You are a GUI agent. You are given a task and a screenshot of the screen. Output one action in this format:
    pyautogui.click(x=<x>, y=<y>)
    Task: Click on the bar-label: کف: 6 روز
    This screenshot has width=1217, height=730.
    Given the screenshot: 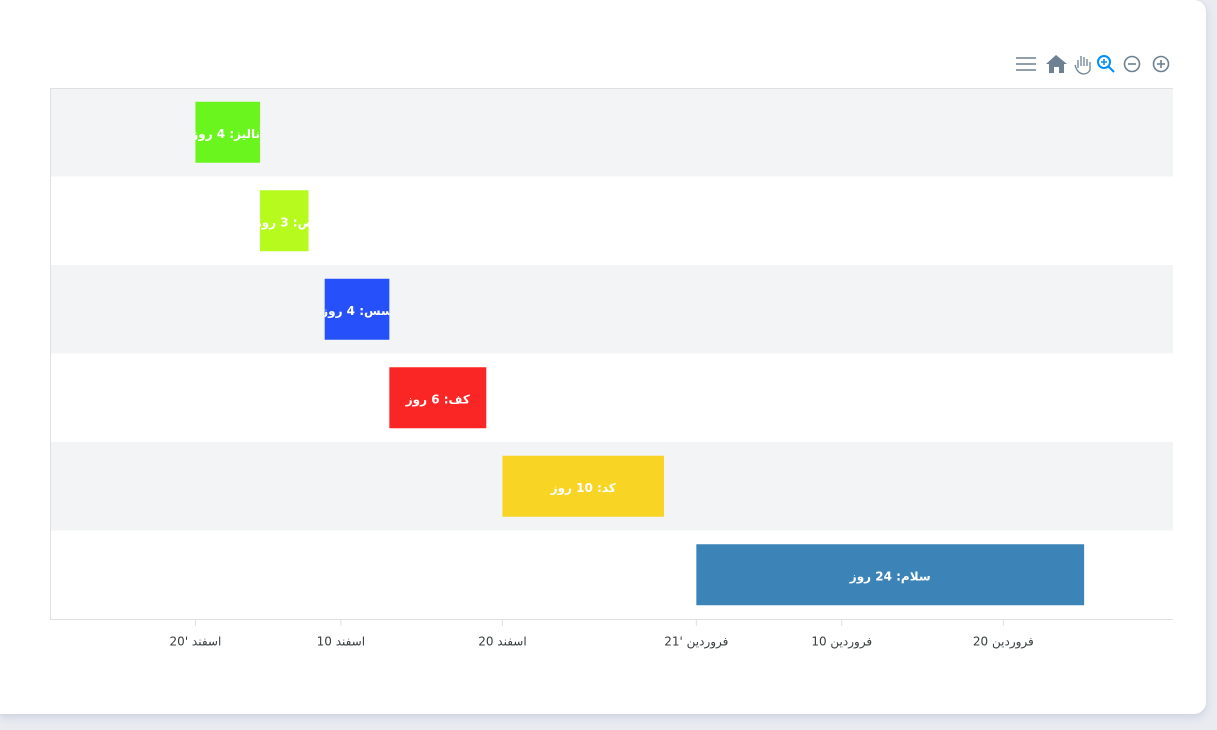 What is the action you would take?
    pyautogui.click(x=437, y=399)
    